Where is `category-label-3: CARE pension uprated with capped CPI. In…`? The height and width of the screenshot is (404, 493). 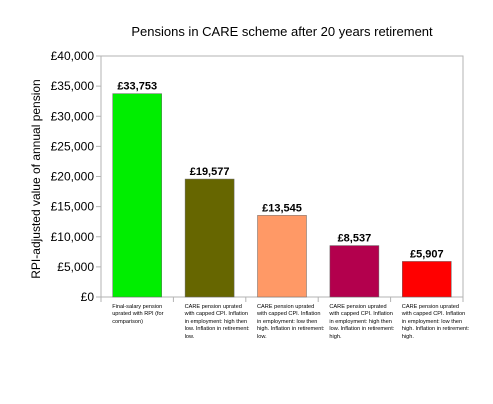
category-label-3: CARE pension uprated with capped CPI. In… is located at coordinates (291, 322).